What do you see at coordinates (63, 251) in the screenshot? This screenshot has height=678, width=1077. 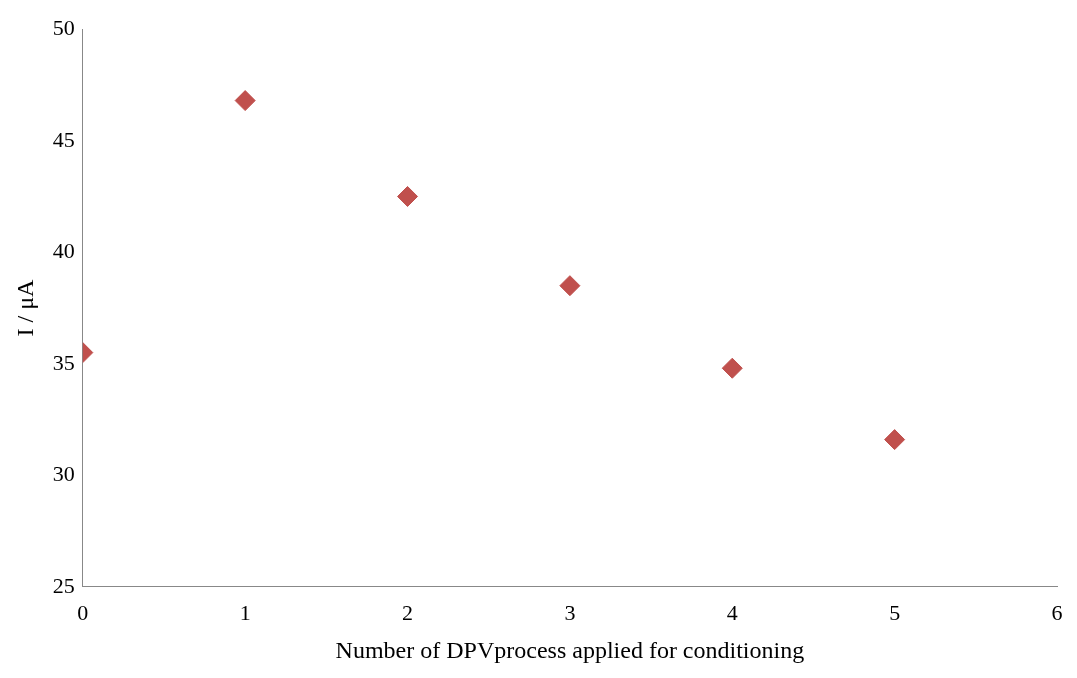 I see `y-tick-label: 40` at bounding box center [63, 251].